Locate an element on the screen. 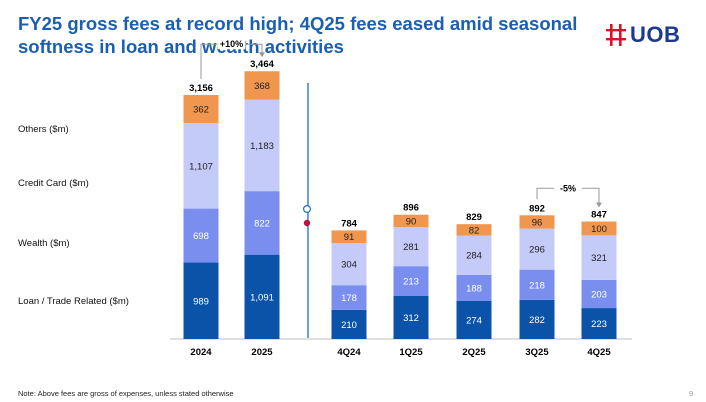 The width and height of the screenshot is (706, 402). legend-label-others: Others ($m) is located at coordinates (43, 129).